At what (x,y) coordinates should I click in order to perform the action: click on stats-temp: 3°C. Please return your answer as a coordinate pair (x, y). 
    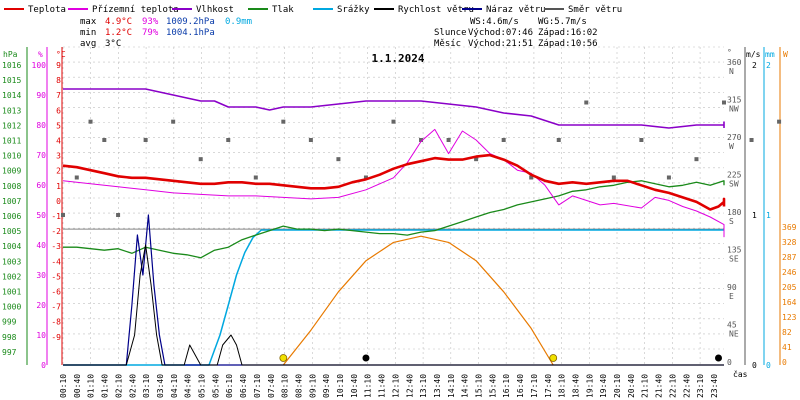
    Looking at the image, I should click on (113, 44).